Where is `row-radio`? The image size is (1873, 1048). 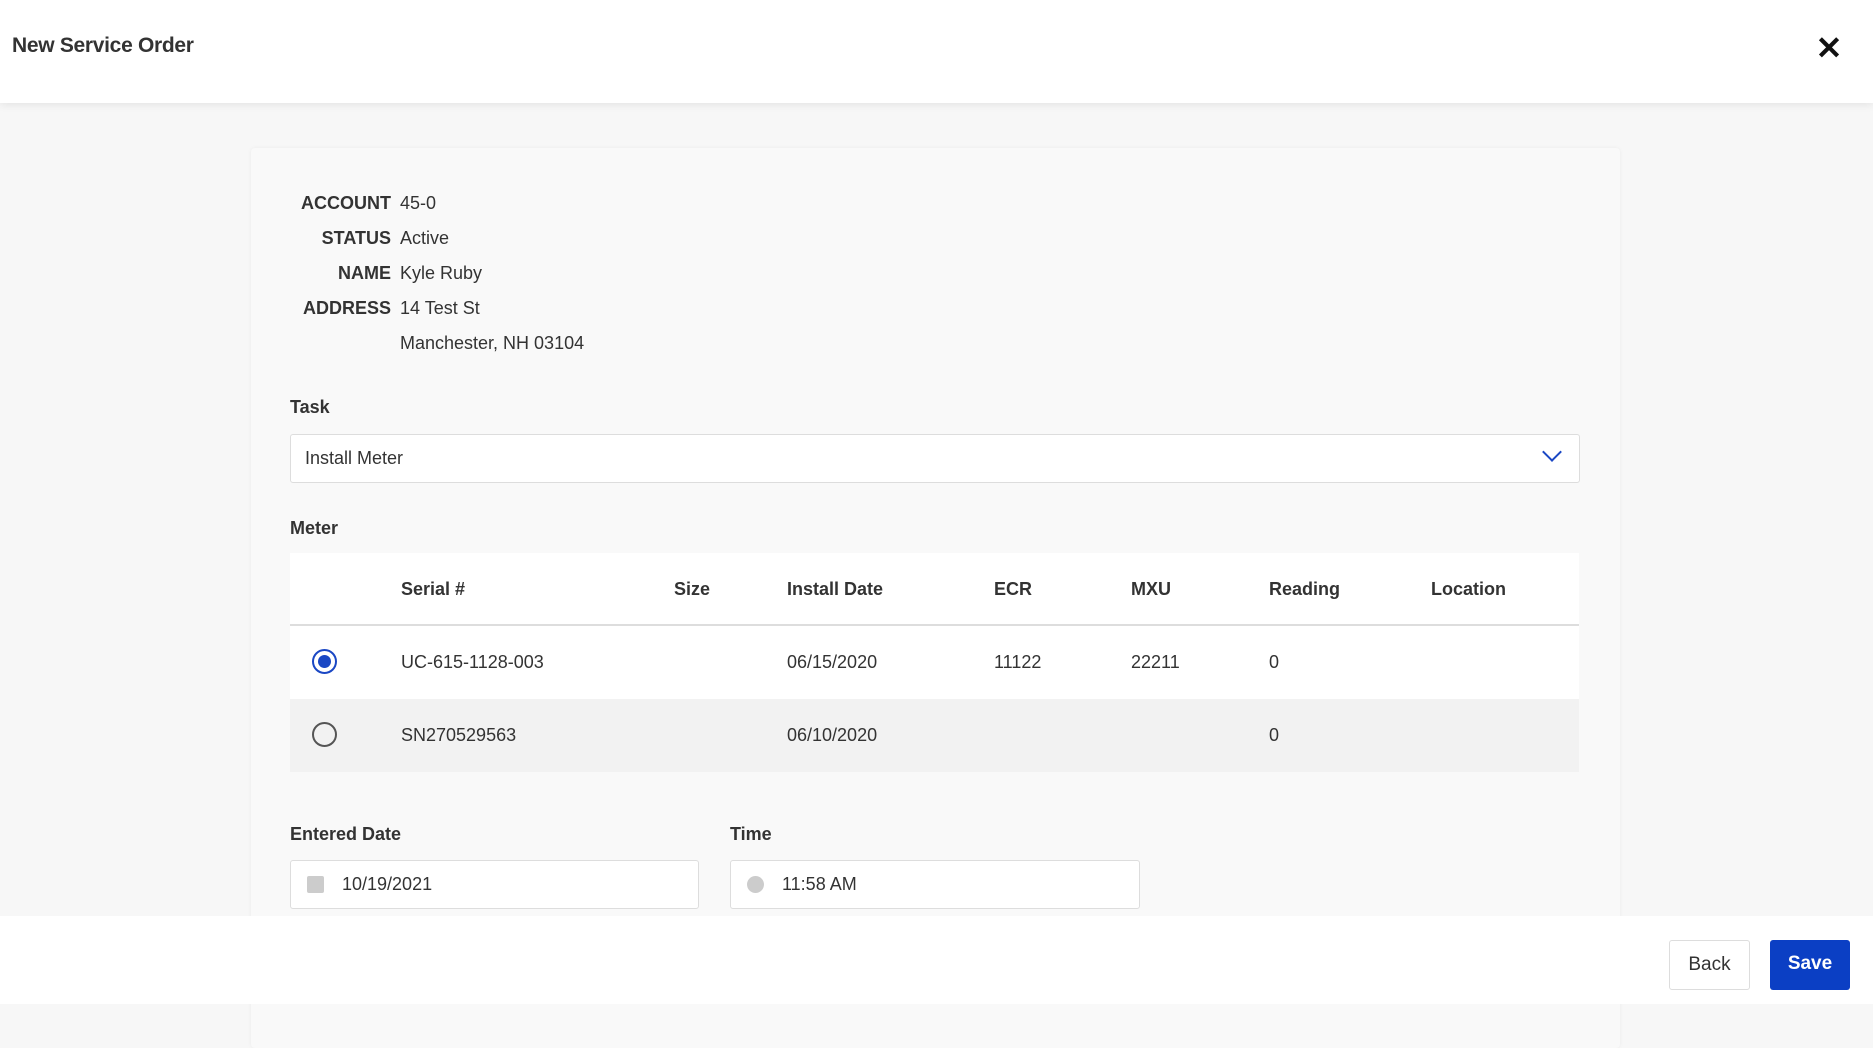 row-radio is located at coordinates (324, 734).